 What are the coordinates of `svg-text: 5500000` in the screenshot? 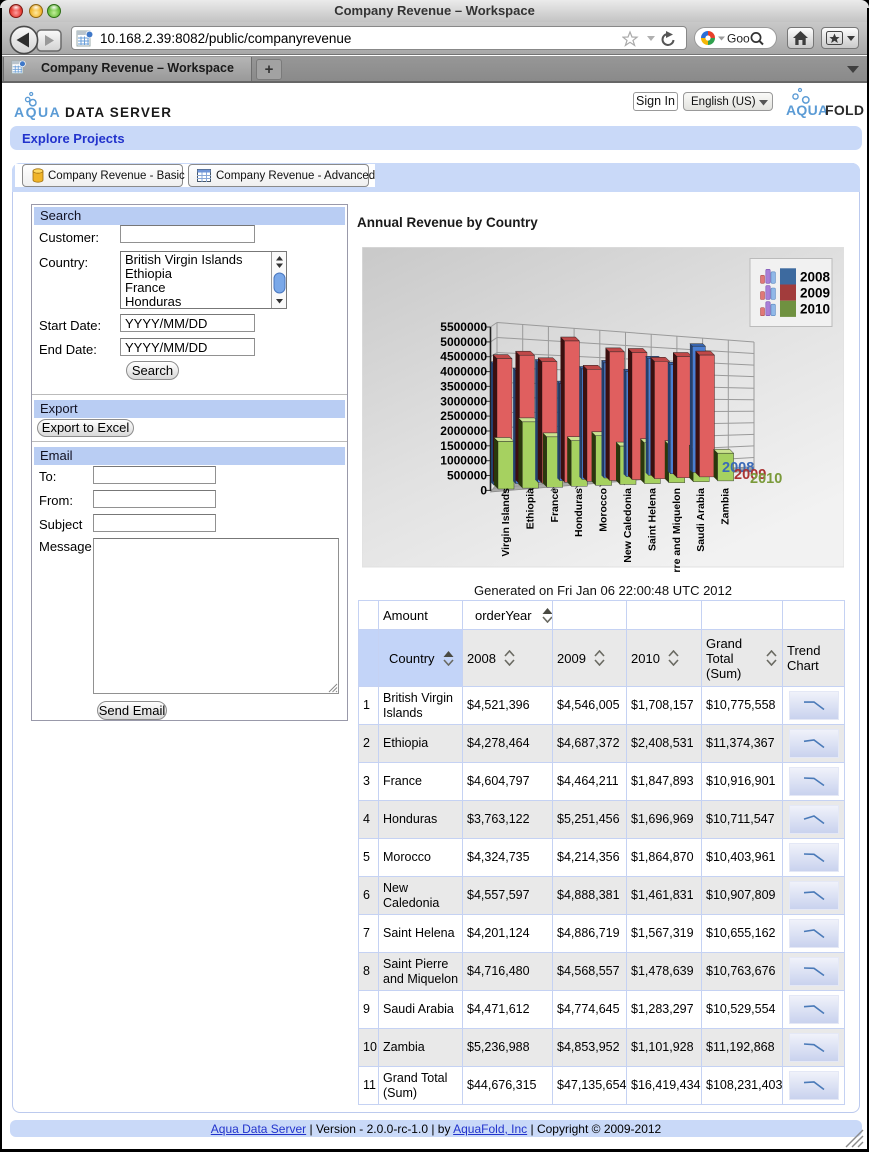 It's located at (463, 327).